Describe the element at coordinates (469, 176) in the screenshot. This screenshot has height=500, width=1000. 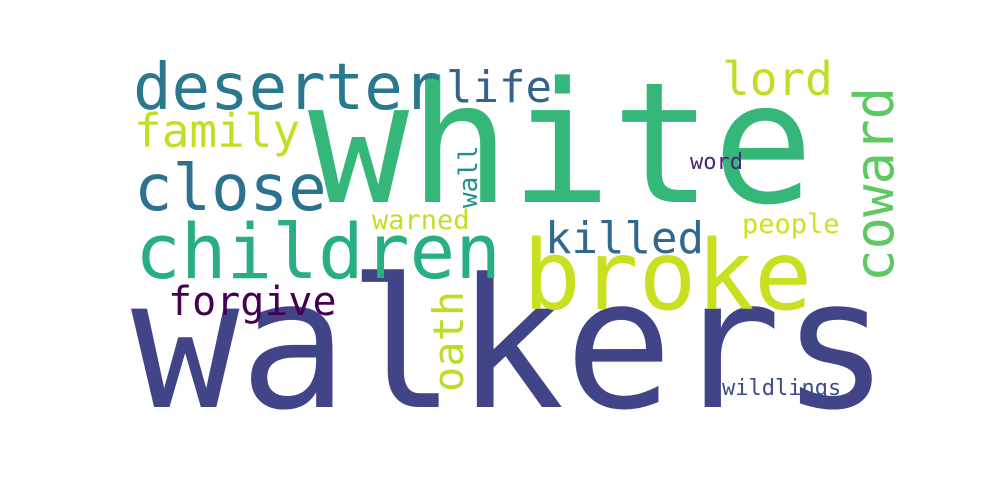
I see `word-wall: wall` at that location.